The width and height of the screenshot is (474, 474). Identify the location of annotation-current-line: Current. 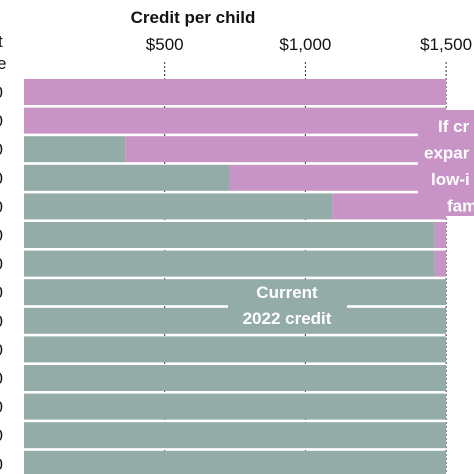
(287, 292).